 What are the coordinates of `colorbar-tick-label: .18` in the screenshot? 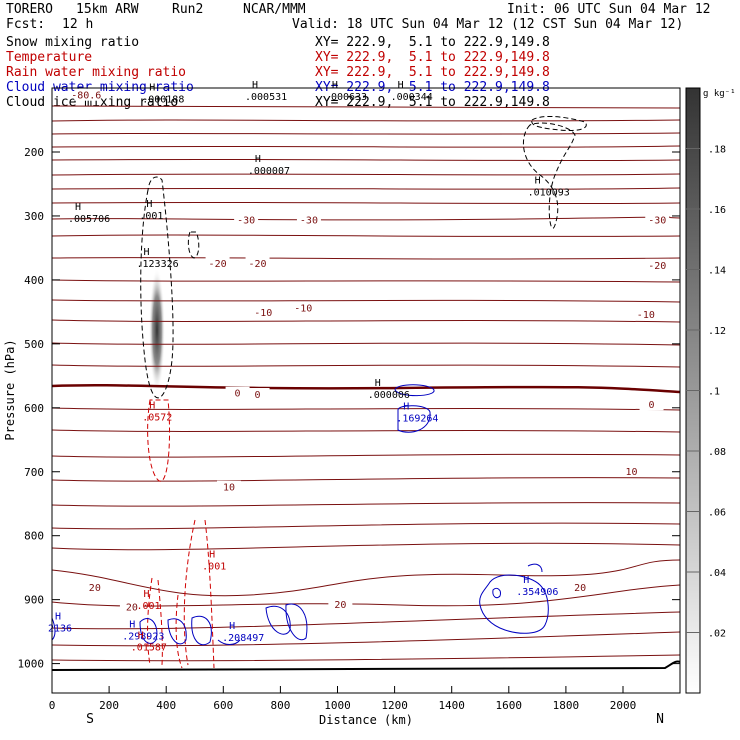 It's located at (717, 150).